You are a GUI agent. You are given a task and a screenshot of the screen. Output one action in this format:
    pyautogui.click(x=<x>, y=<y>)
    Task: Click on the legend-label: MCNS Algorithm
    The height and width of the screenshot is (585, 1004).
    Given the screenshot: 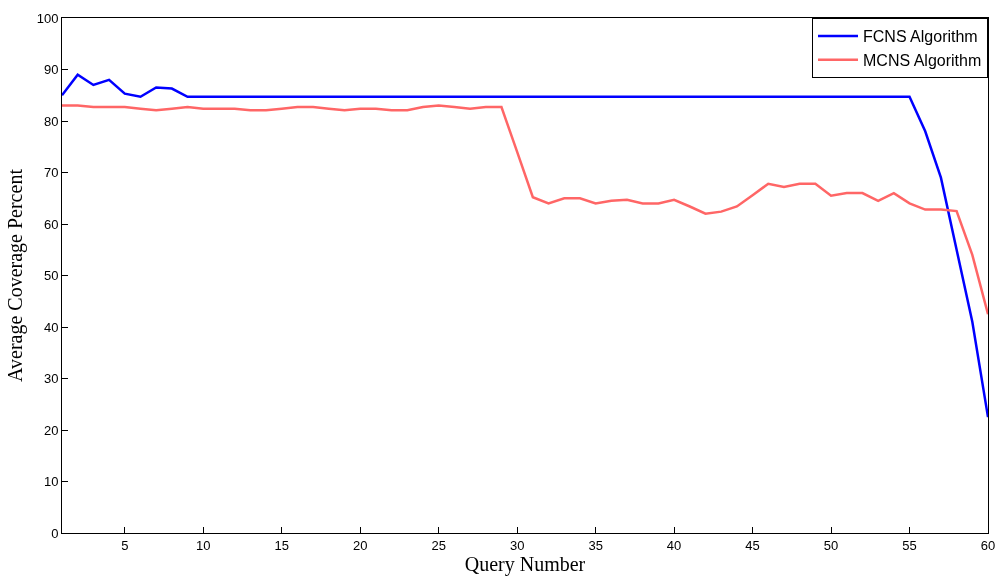 What is the action you would take?
    pyautogui.click(x=922, y=60)
    